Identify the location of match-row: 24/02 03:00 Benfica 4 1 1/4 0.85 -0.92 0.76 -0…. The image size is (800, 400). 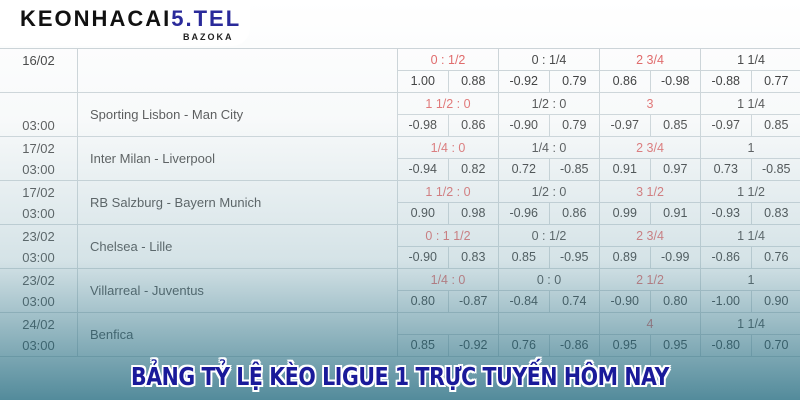
(400, 335).